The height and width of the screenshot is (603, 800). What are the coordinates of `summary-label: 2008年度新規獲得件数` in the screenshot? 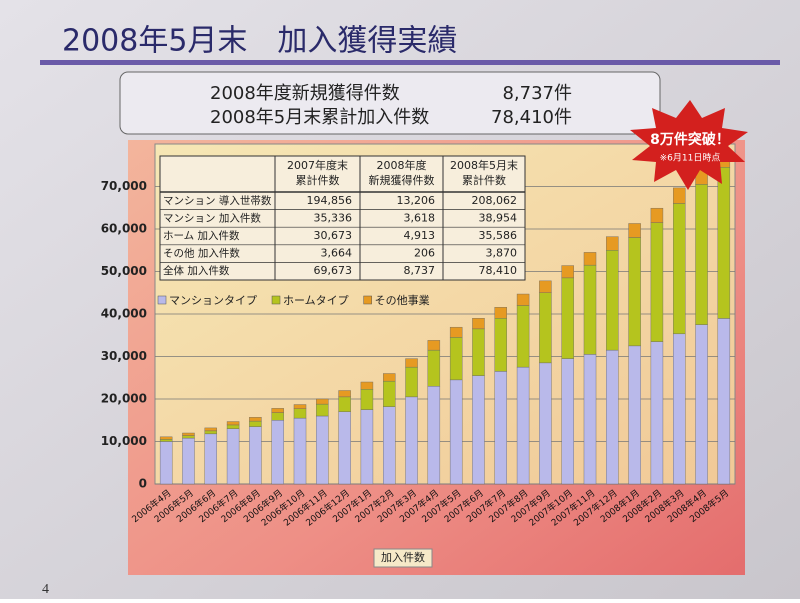 It's located at (305, 93).